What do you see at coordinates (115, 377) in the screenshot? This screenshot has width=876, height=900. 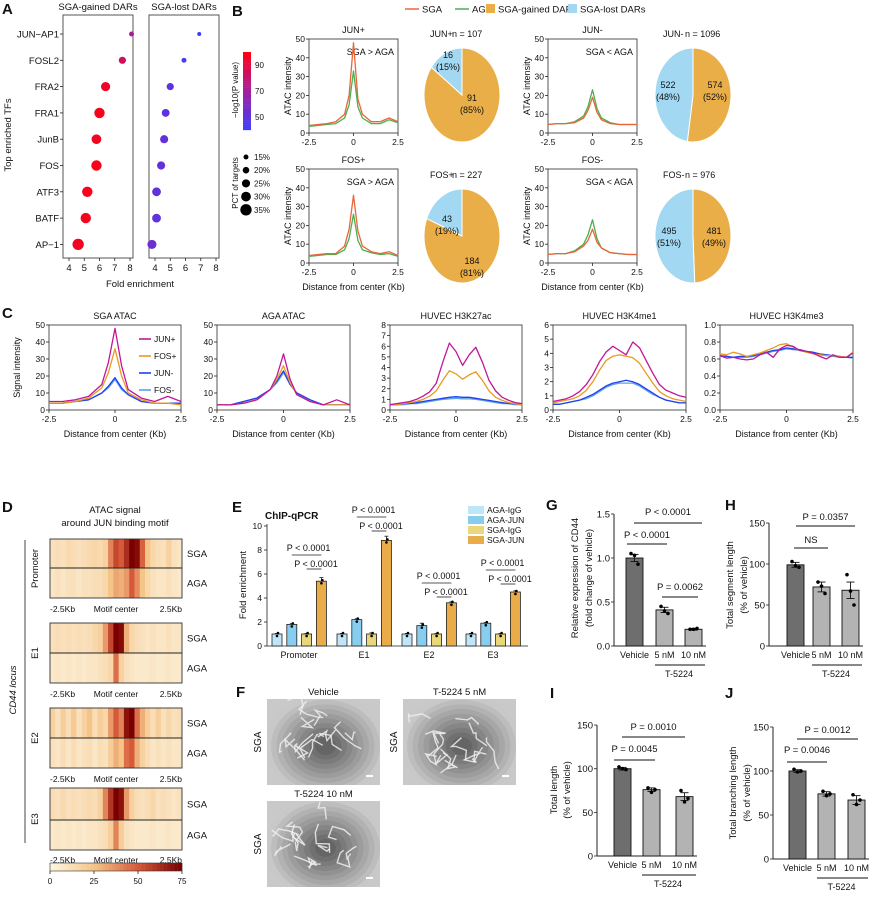 I see `series-line-FOS+` at bounding box center [115, 377].